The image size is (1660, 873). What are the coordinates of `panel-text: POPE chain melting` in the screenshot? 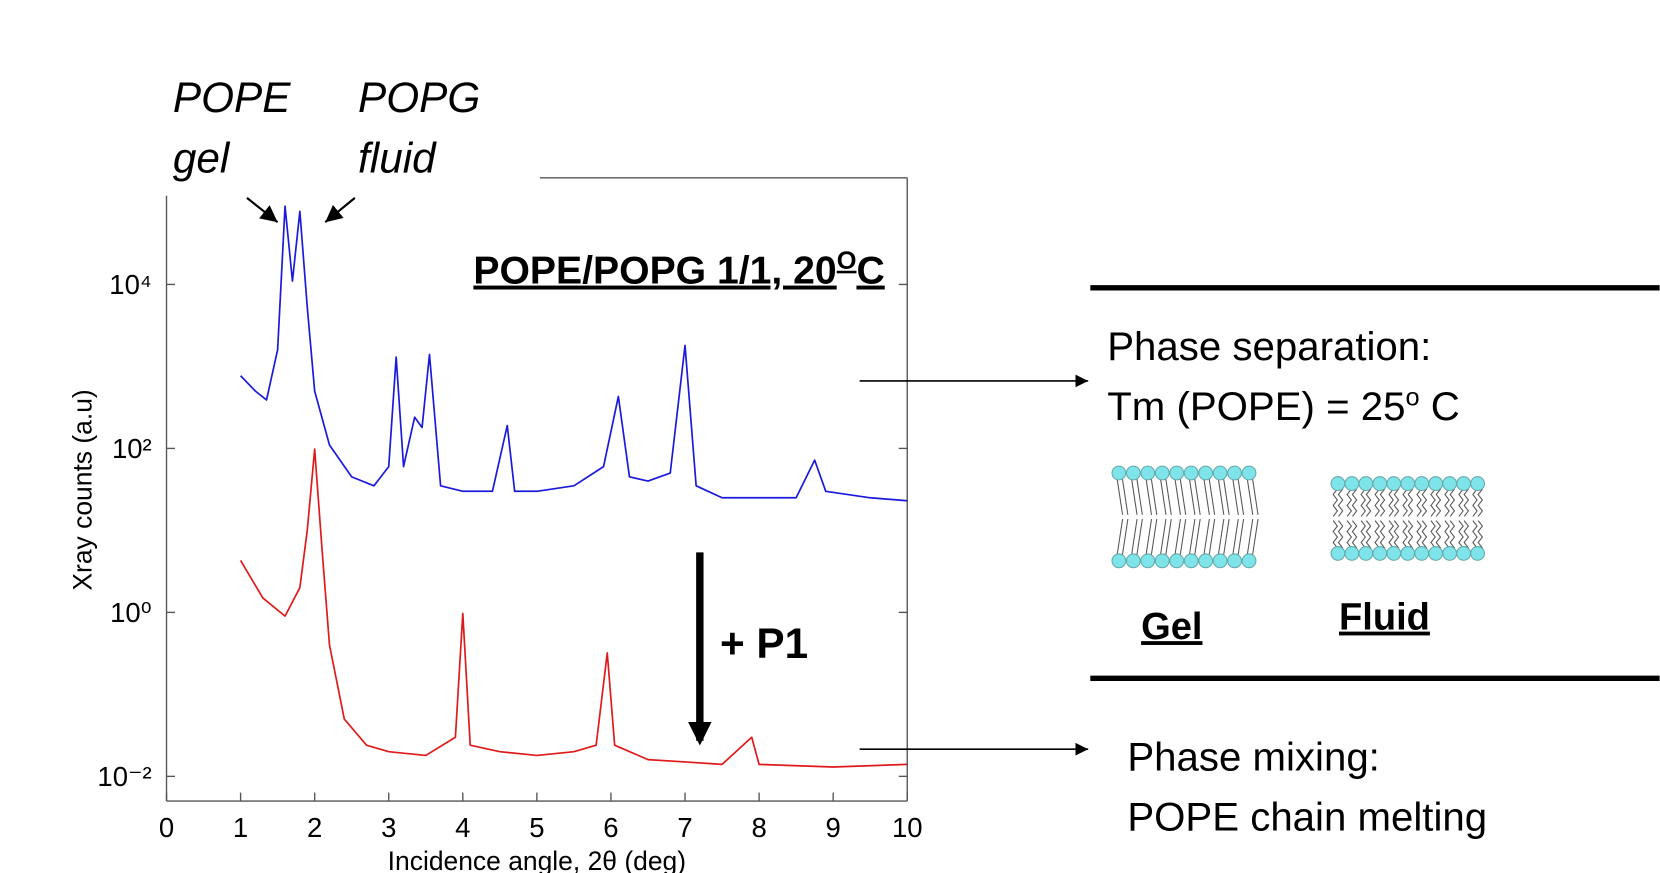 It's located at (1307, 817).